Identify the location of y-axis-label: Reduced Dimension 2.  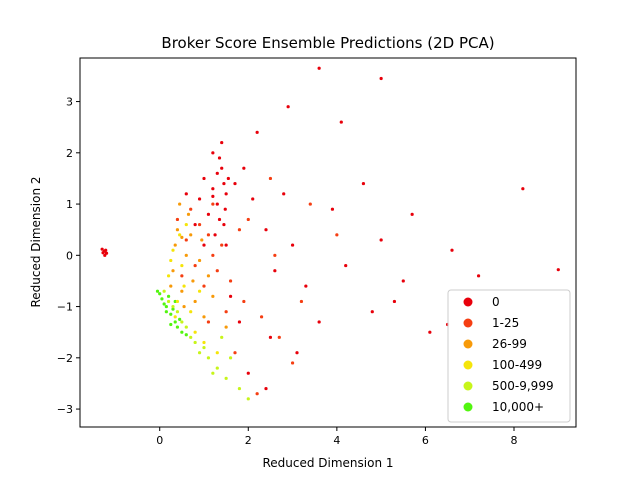
(36, 241).